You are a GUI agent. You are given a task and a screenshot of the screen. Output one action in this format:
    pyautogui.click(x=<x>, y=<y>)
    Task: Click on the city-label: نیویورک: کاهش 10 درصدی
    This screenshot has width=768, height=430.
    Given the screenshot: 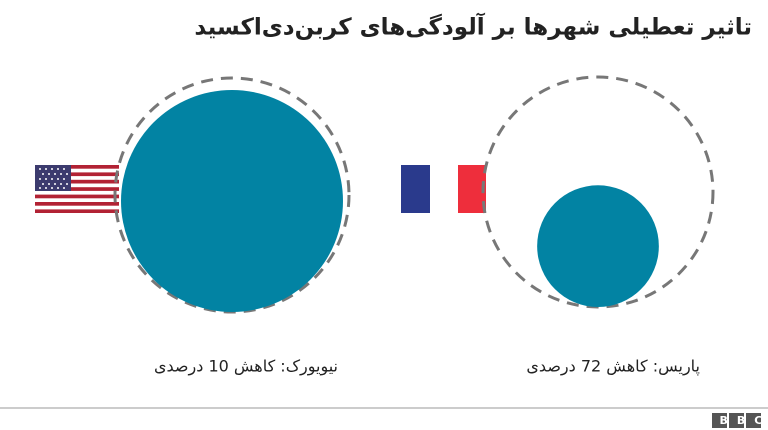 What is the action you would take?
    pyautogui.click(x=246, y=367)
    